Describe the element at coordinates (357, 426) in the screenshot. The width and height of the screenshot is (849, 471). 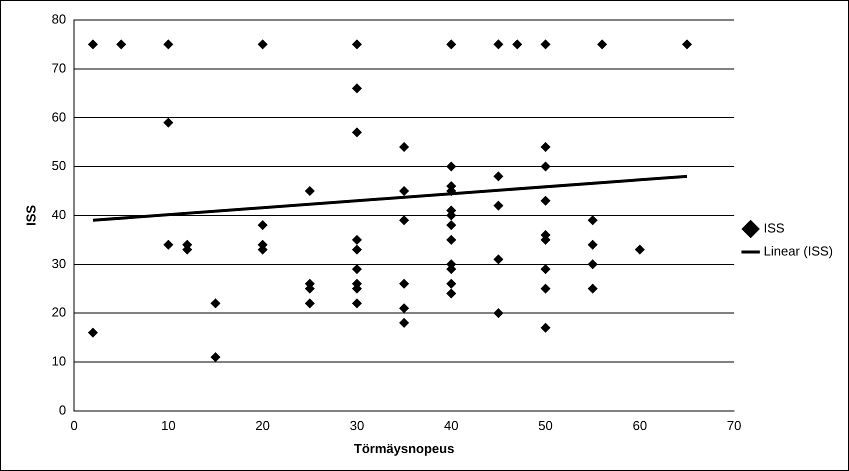
I see `x-tick-label: 30` at that location.